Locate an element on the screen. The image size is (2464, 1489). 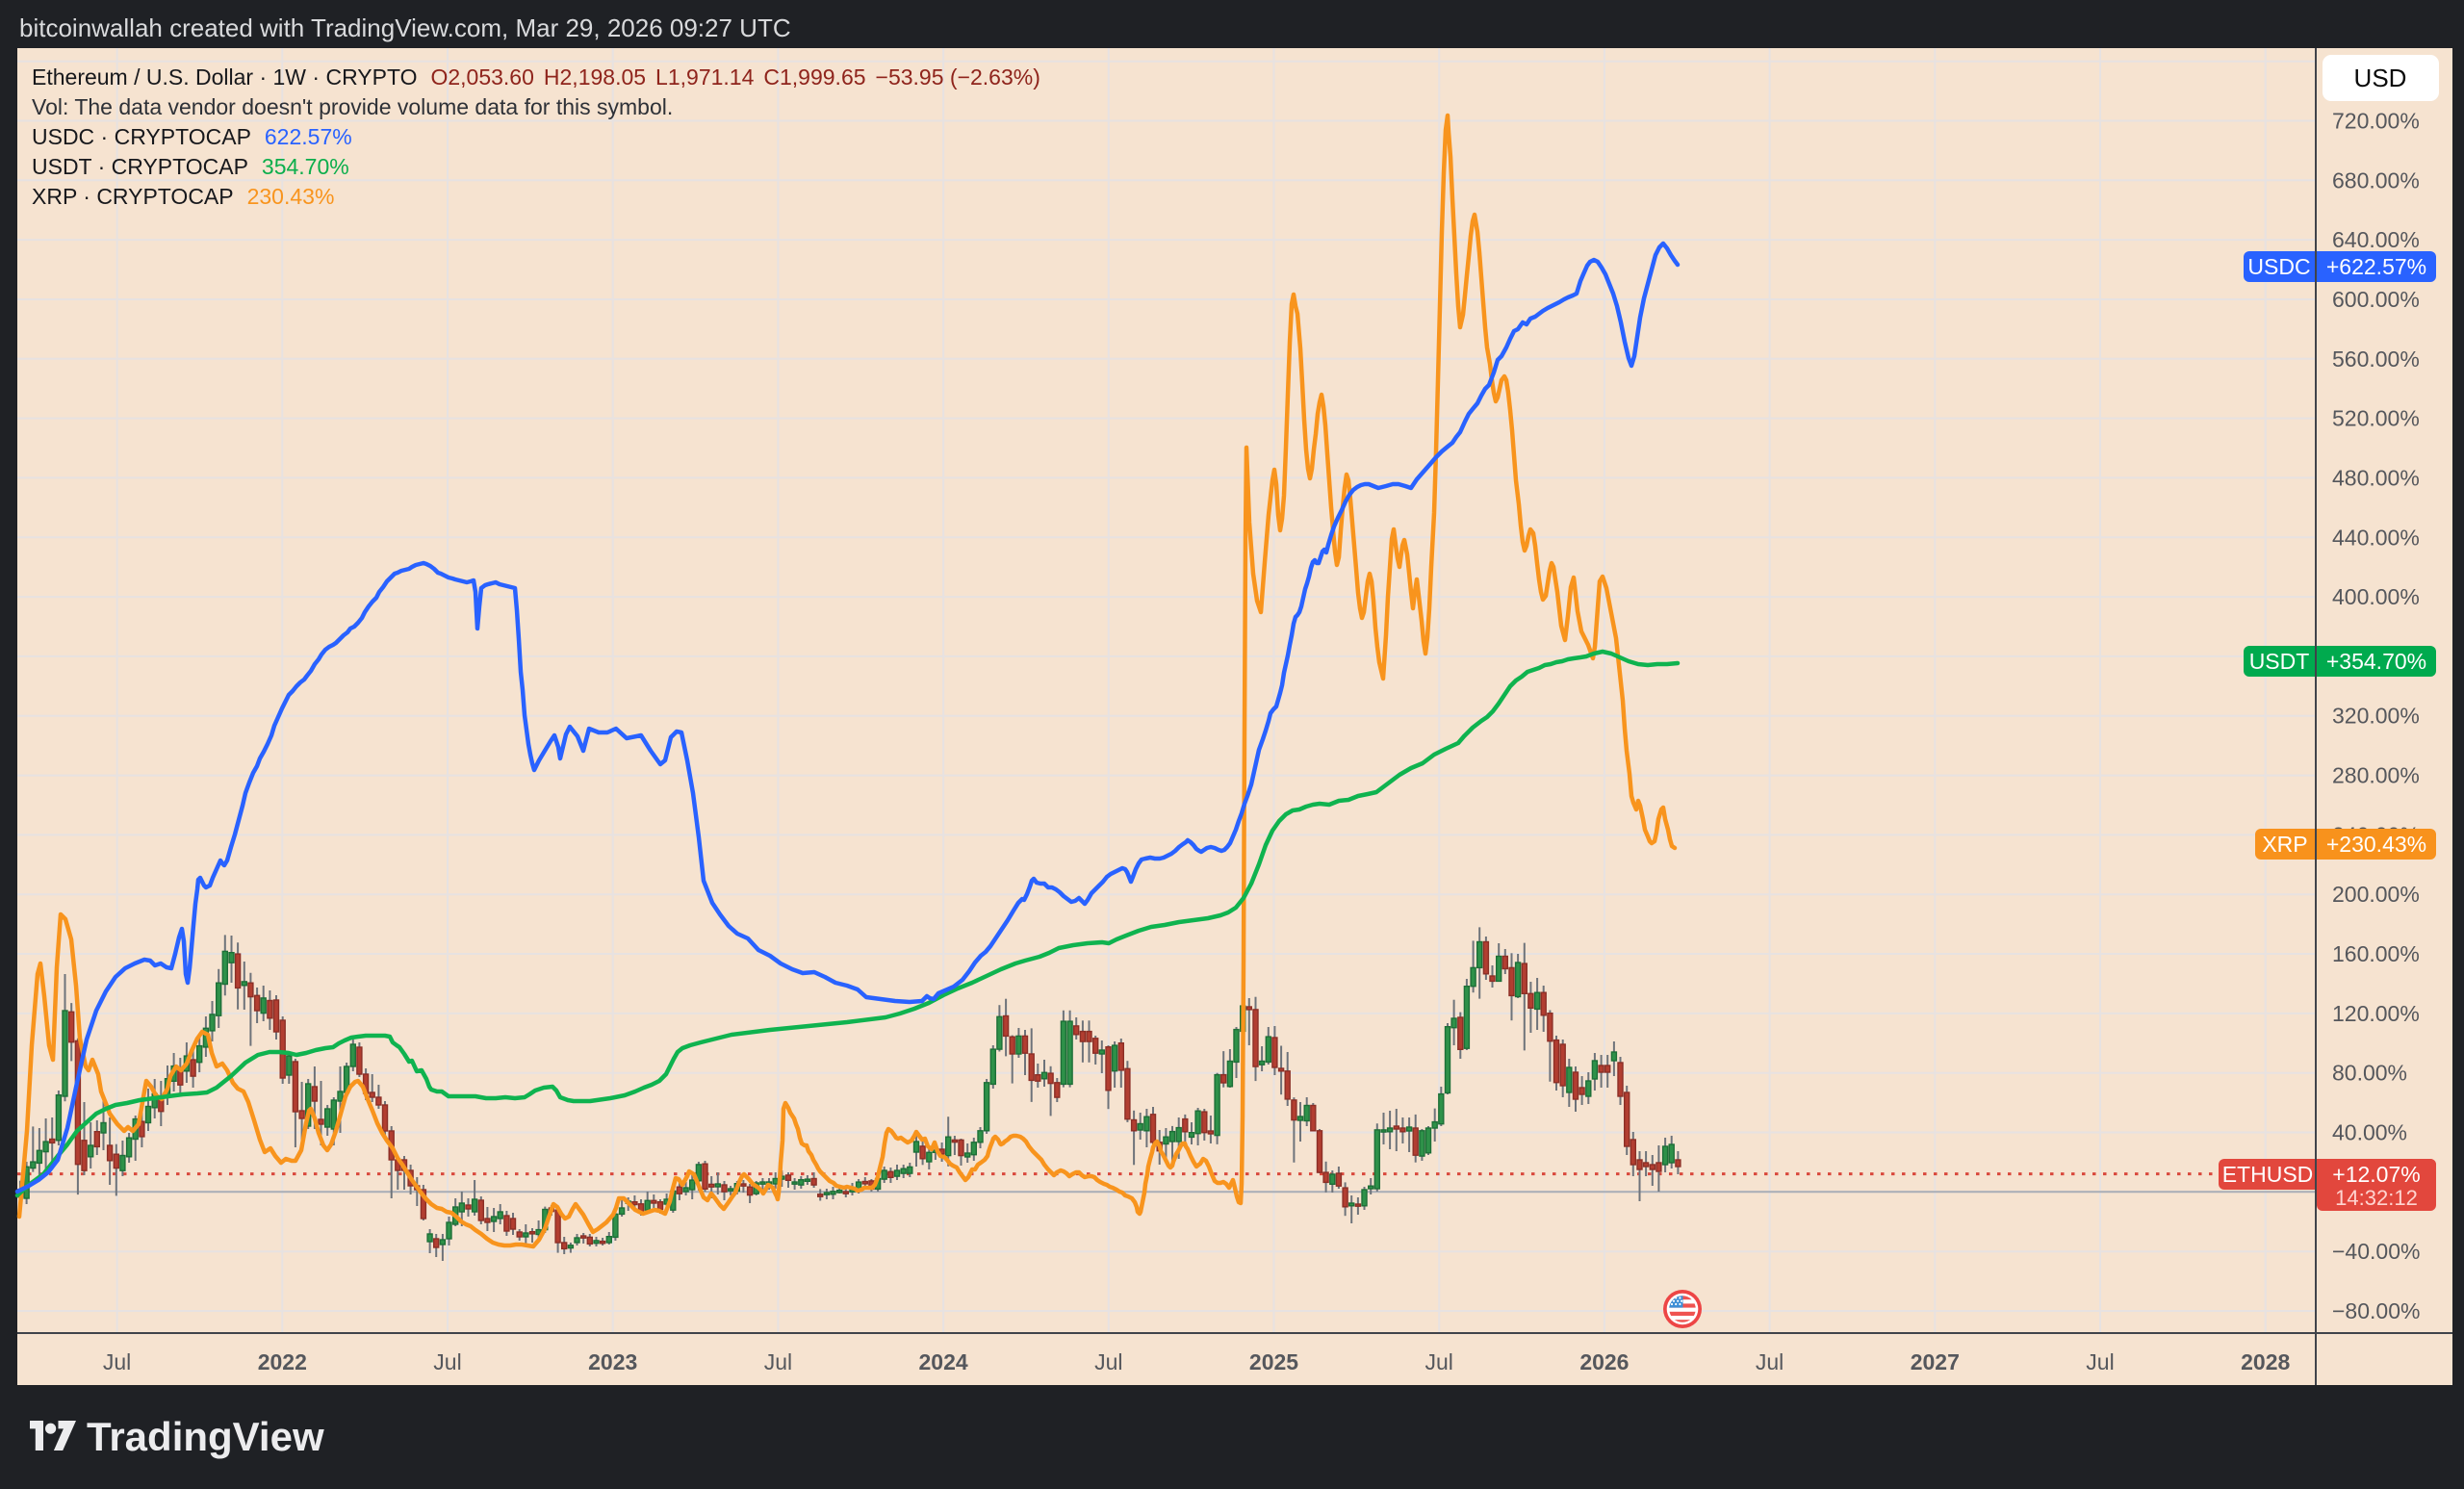
svg-text: +12.07% is located at coordinates (2376, 1174).